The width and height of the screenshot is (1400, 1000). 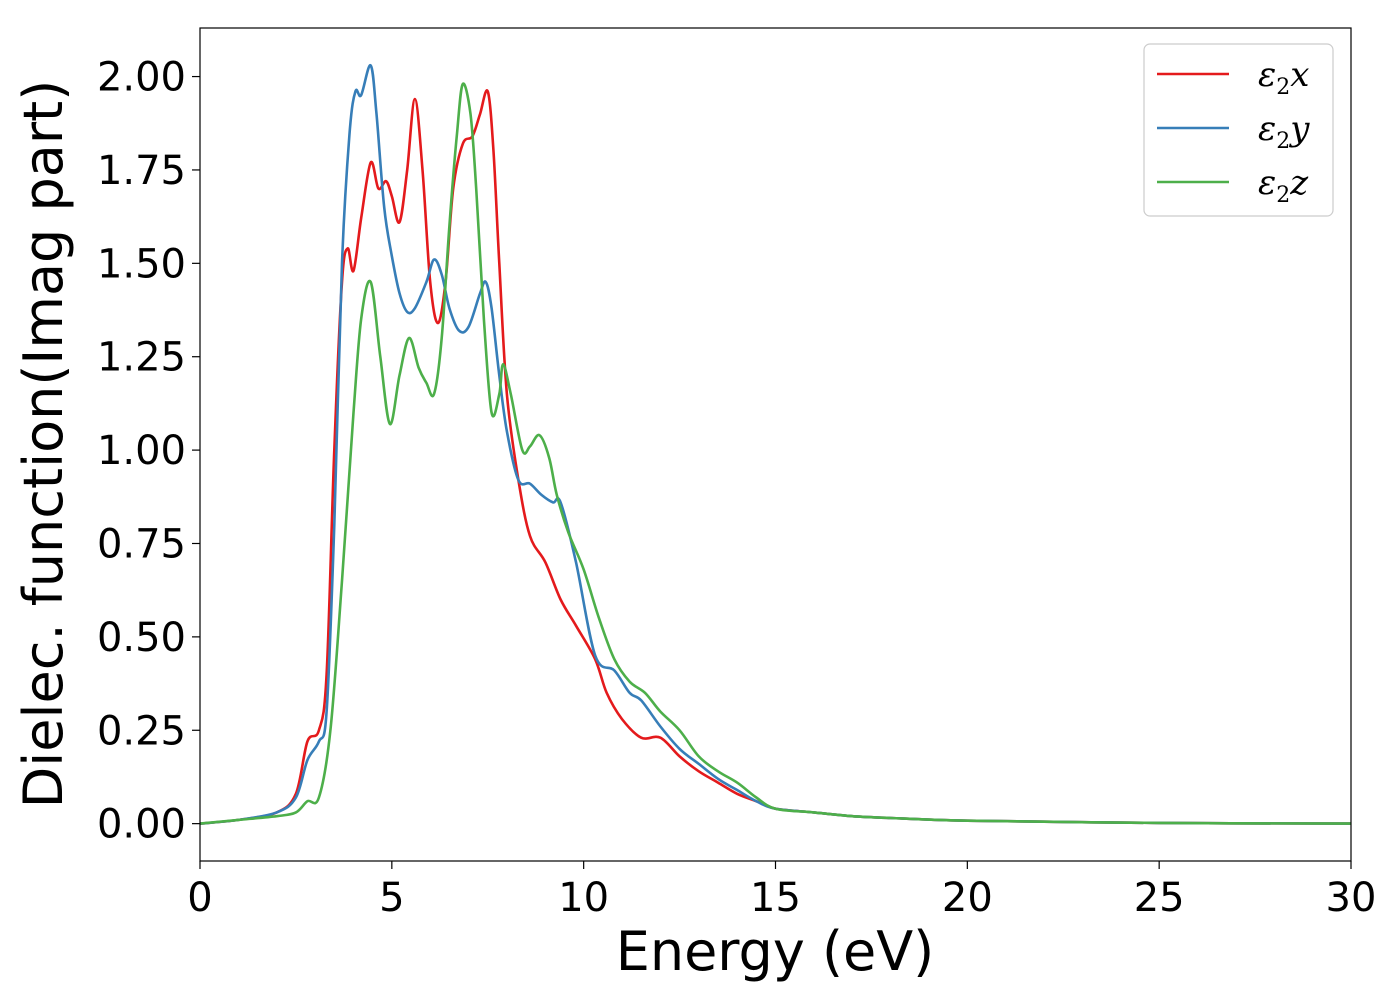 What do you see at coordinates (1283, 77) in the screenshot?
I see `legend-label-x: ε2x` at bounding box center [1283, 77].